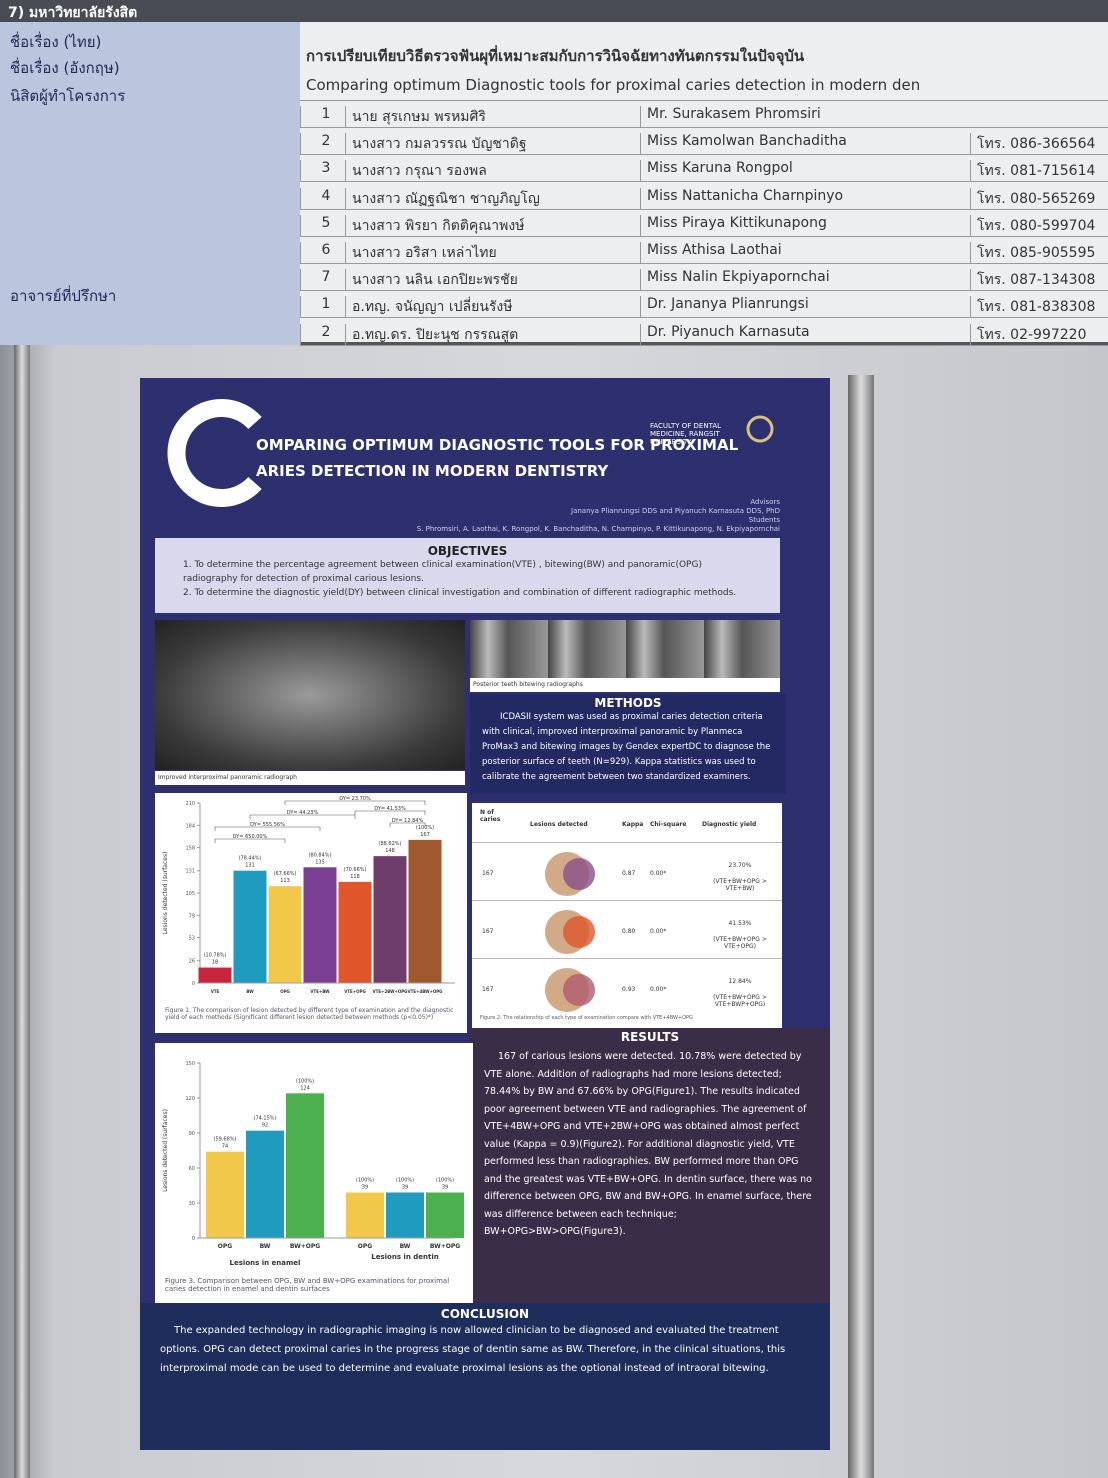 The height and width of the screenshot is (1478, 1108). What do you see at coordinates (628, 703) in the screenshot?
I see `heading: METHODS` at bounding box center [628, 703].